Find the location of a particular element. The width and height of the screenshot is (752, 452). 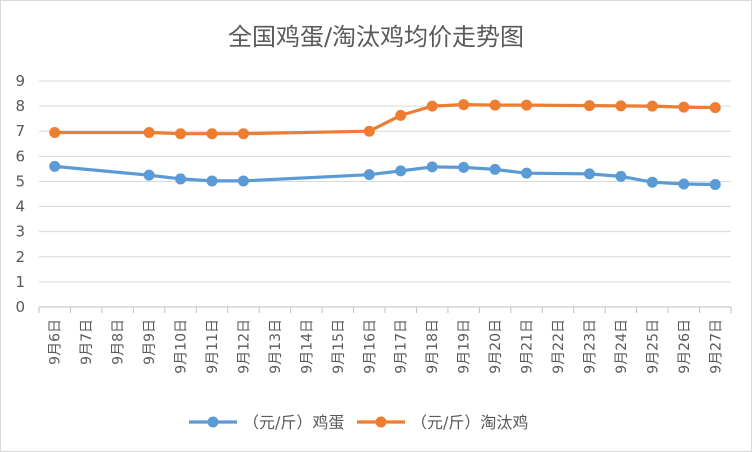

y-tick-label: 9 is located at coordinates (20, 81).